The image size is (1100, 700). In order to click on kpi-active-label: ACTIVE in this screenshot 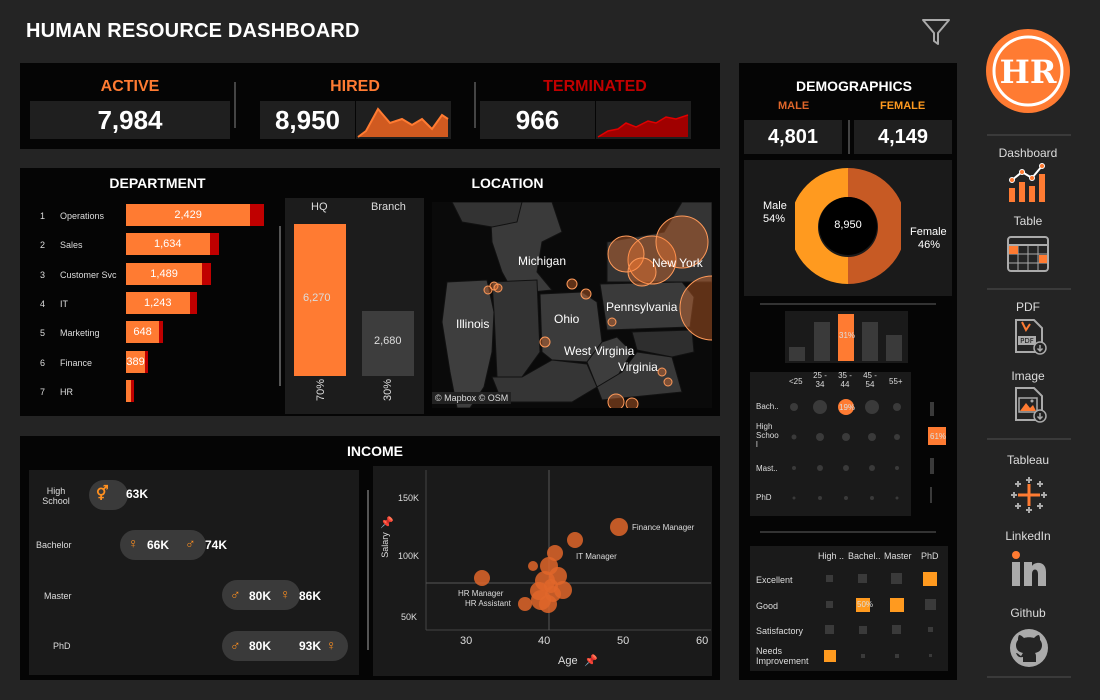, I will do `click(130, 86)`.